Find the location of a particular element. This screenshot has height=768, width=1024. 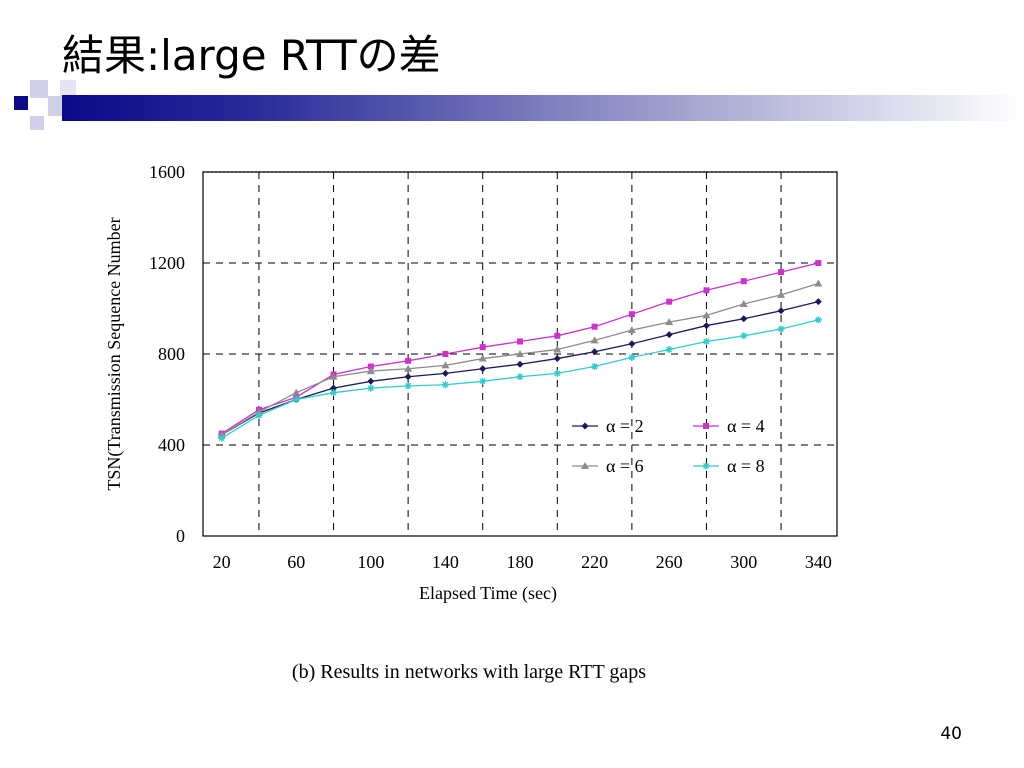

y-tick-label: 0 is located at coordinates (180, 536).